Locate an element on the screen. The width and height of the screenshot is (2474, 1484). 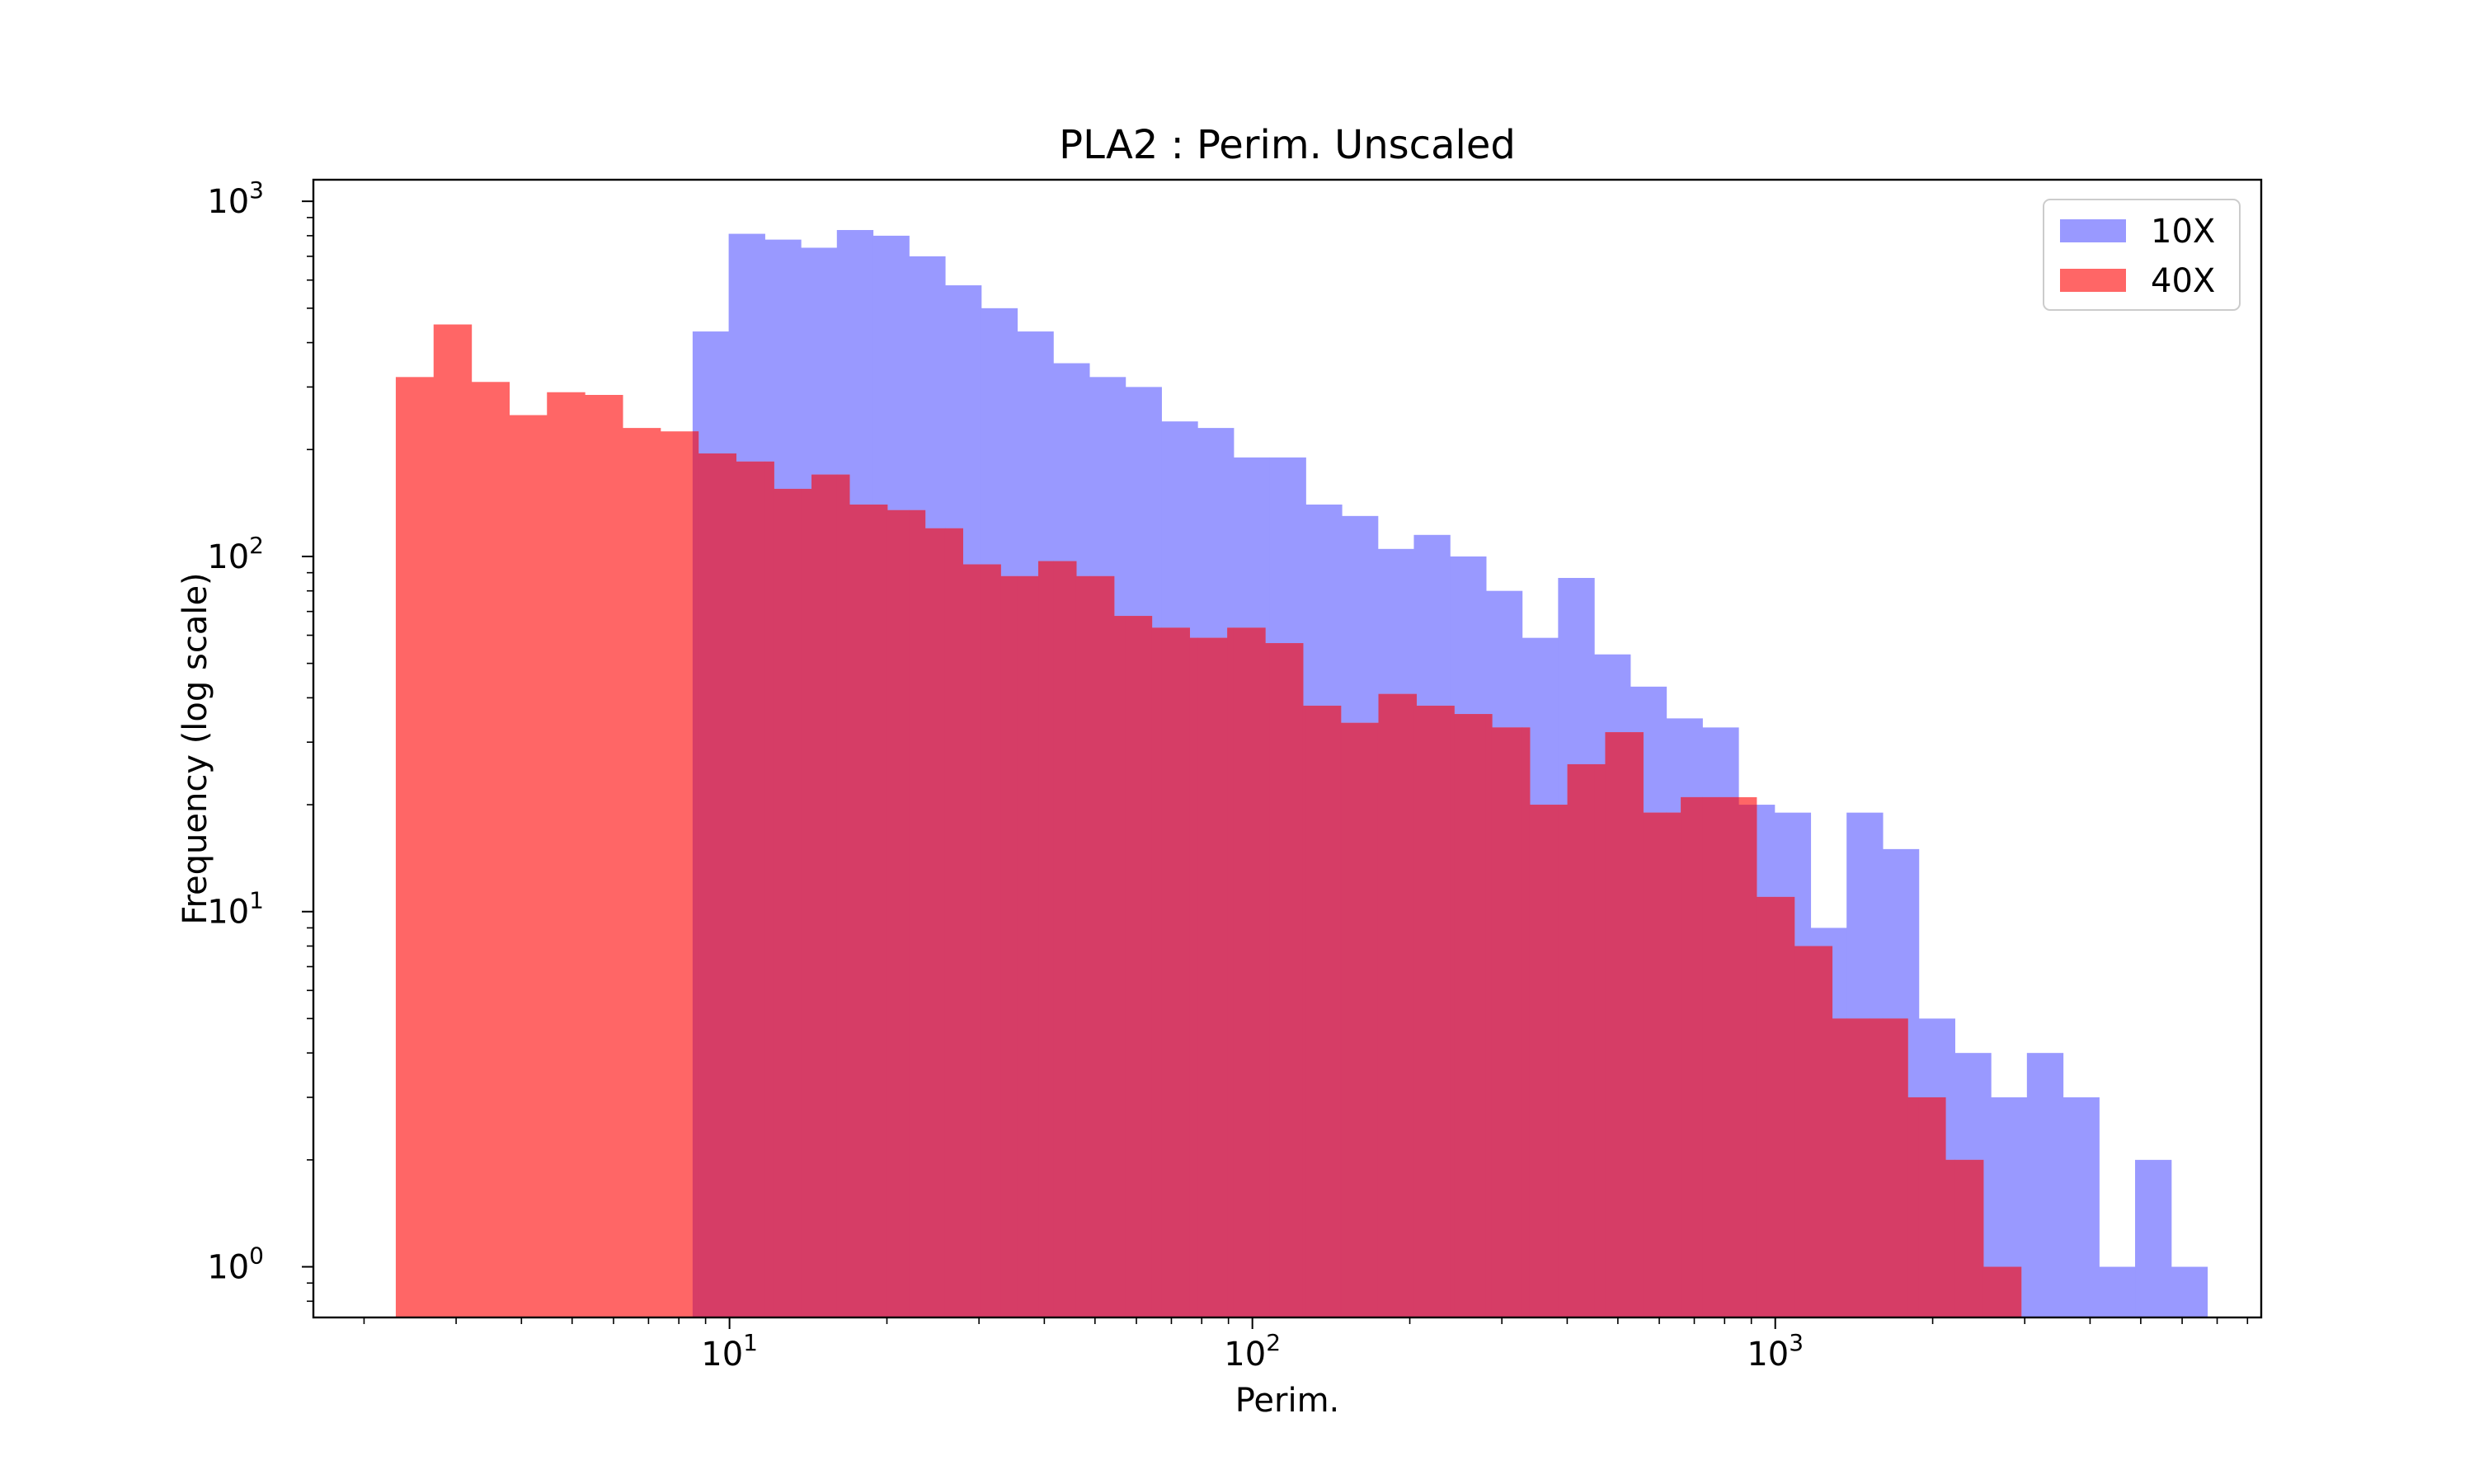
y-tick-label: 10² is located at coordinates (235, 554).